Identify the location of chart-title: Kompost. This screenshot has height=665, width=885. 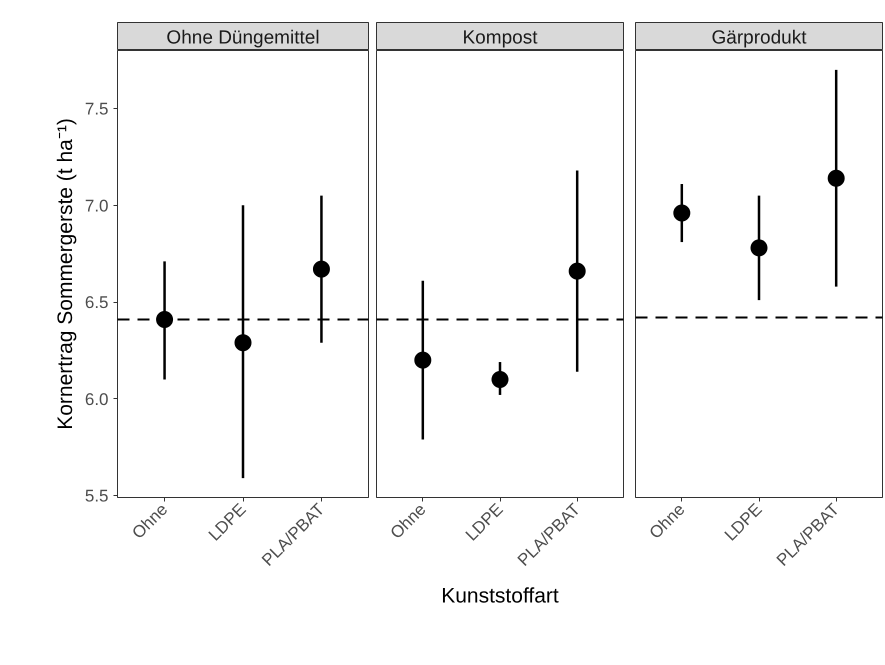
(500, 37).